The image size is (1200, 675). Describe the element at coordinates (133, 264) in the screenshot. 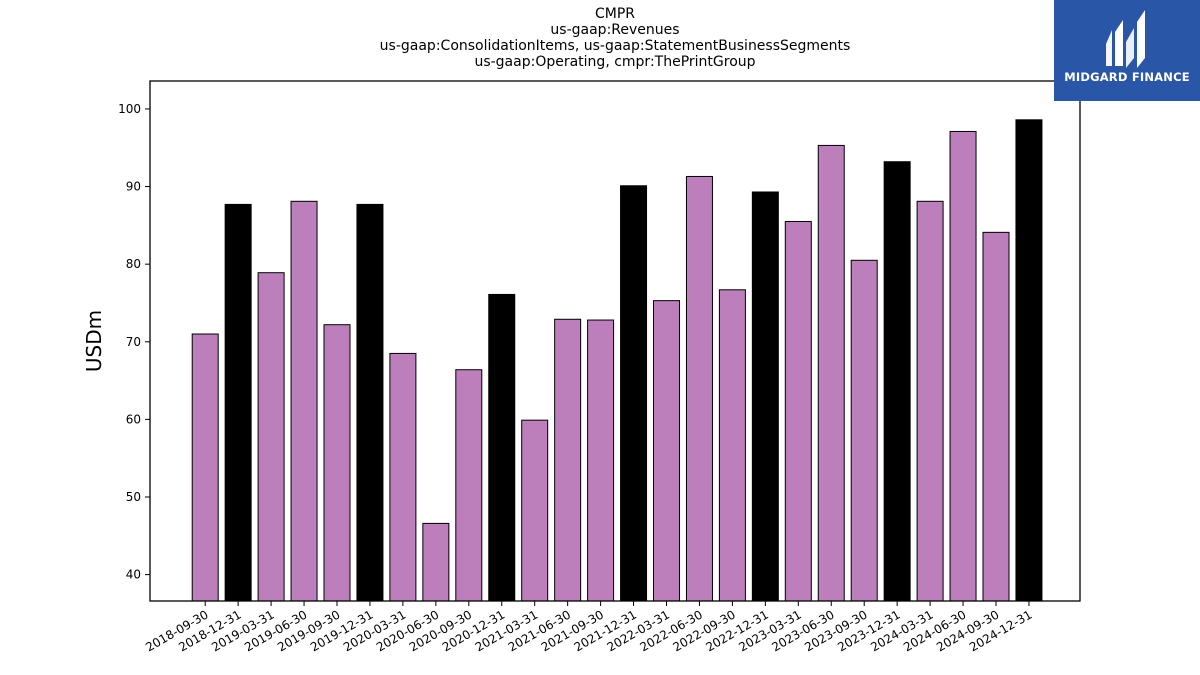

I see `y-tick-label: 80` at that location.